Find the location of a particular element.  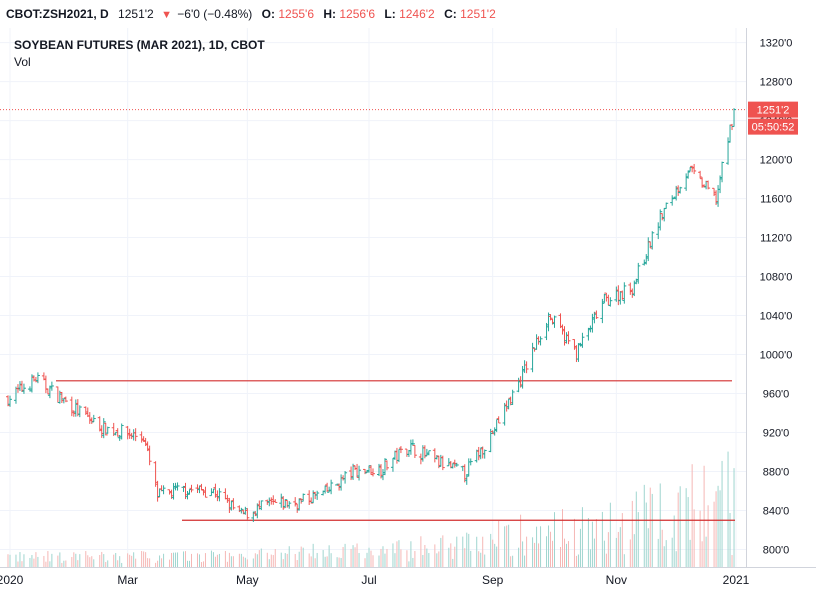

high-value: 1256'6 is located at coordinates (357, 14).